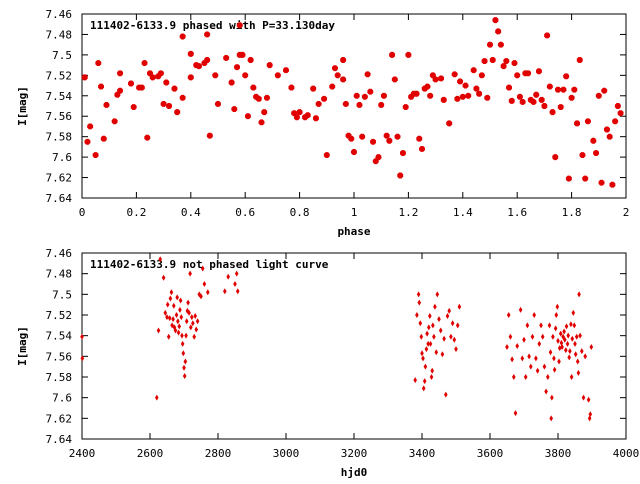 This screenshot has width=640, height=484. Describe the element at coordinates (558, 453) in the screenshot. I see `x-tick-label: 3800` at that location.